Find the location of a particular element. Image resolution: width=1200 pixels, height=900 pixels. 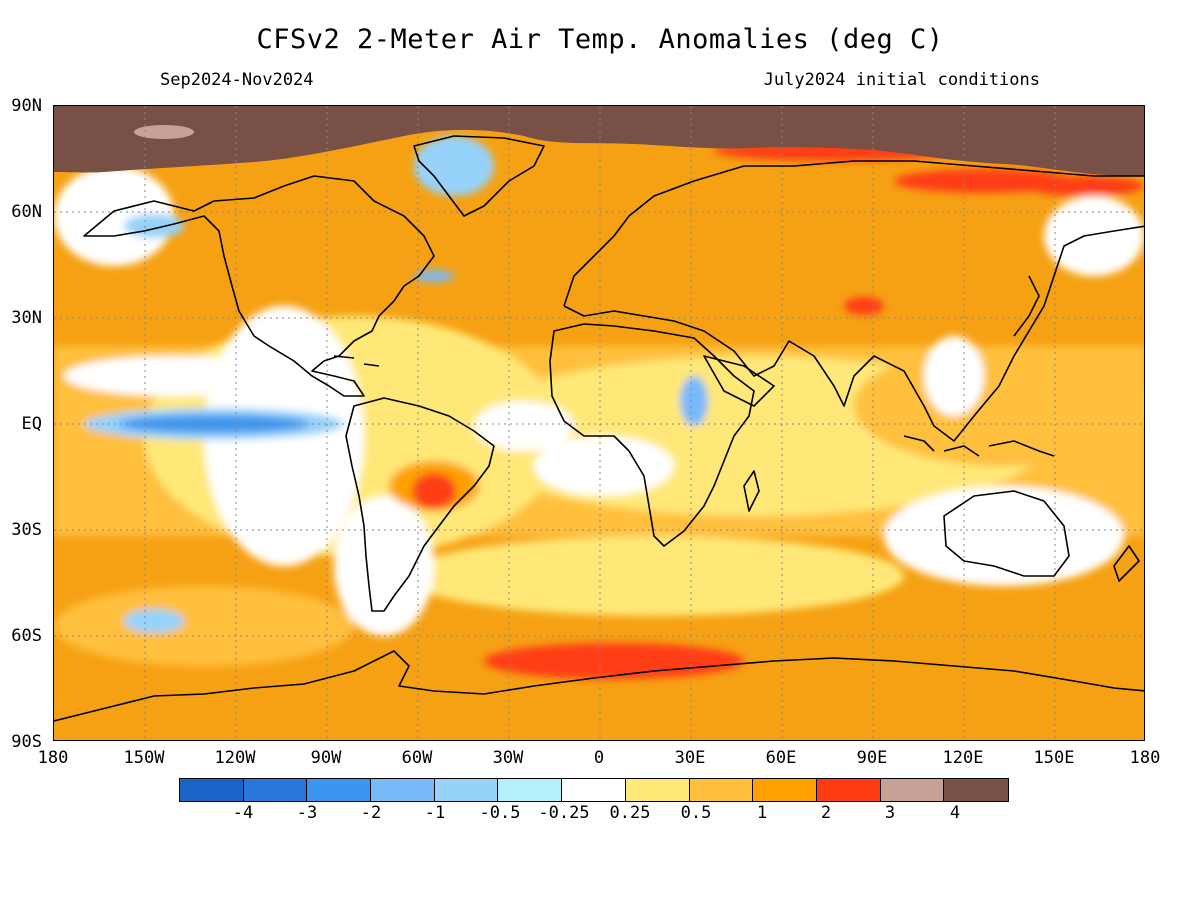

lat-label-60n: 60N is located at coordinates (26, 212).